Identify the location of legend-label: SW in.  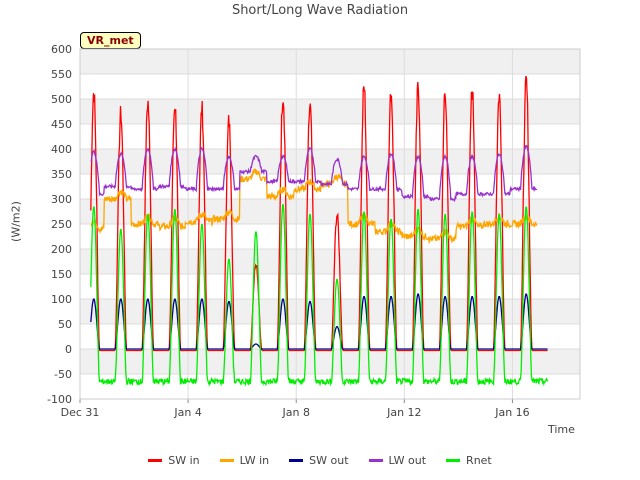
(184, 460).